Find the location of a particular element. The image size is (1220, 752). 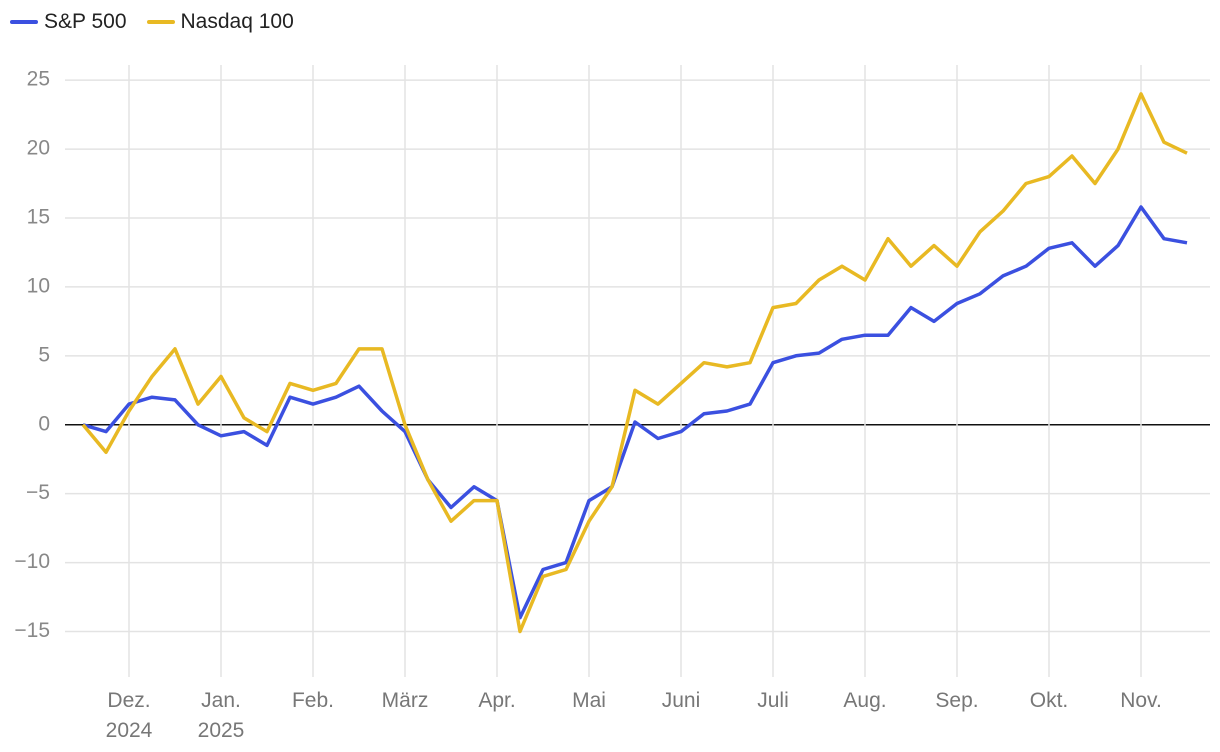

x-tick-label: Aug. is located at coordinates (865, 700).